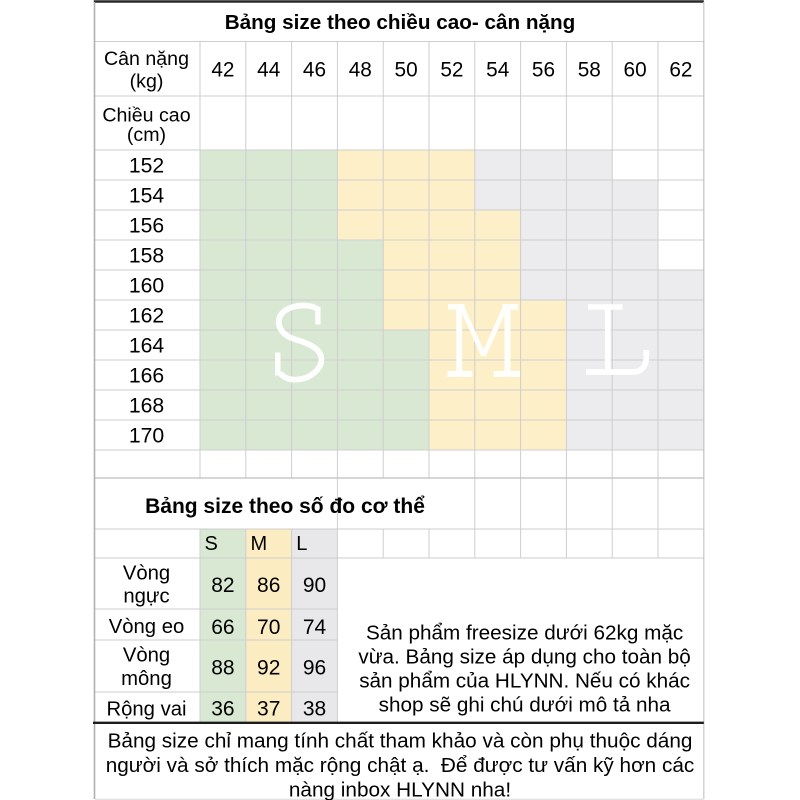  What do you see at coordinates (147, 81) in the screenshot?
I see `svg-text: (kg)` at bounding box center [147, 81].